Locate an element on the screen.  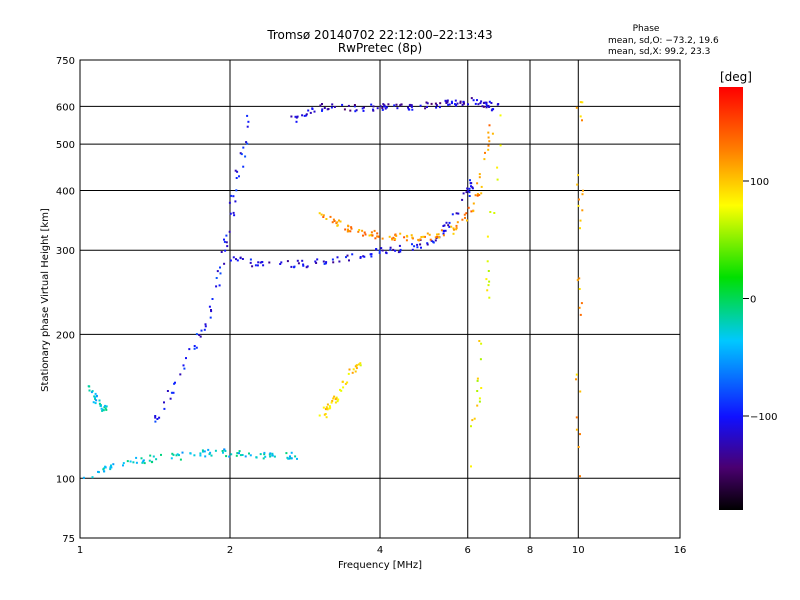
y-tick-label: 100 is located at coordinates (65, 479).